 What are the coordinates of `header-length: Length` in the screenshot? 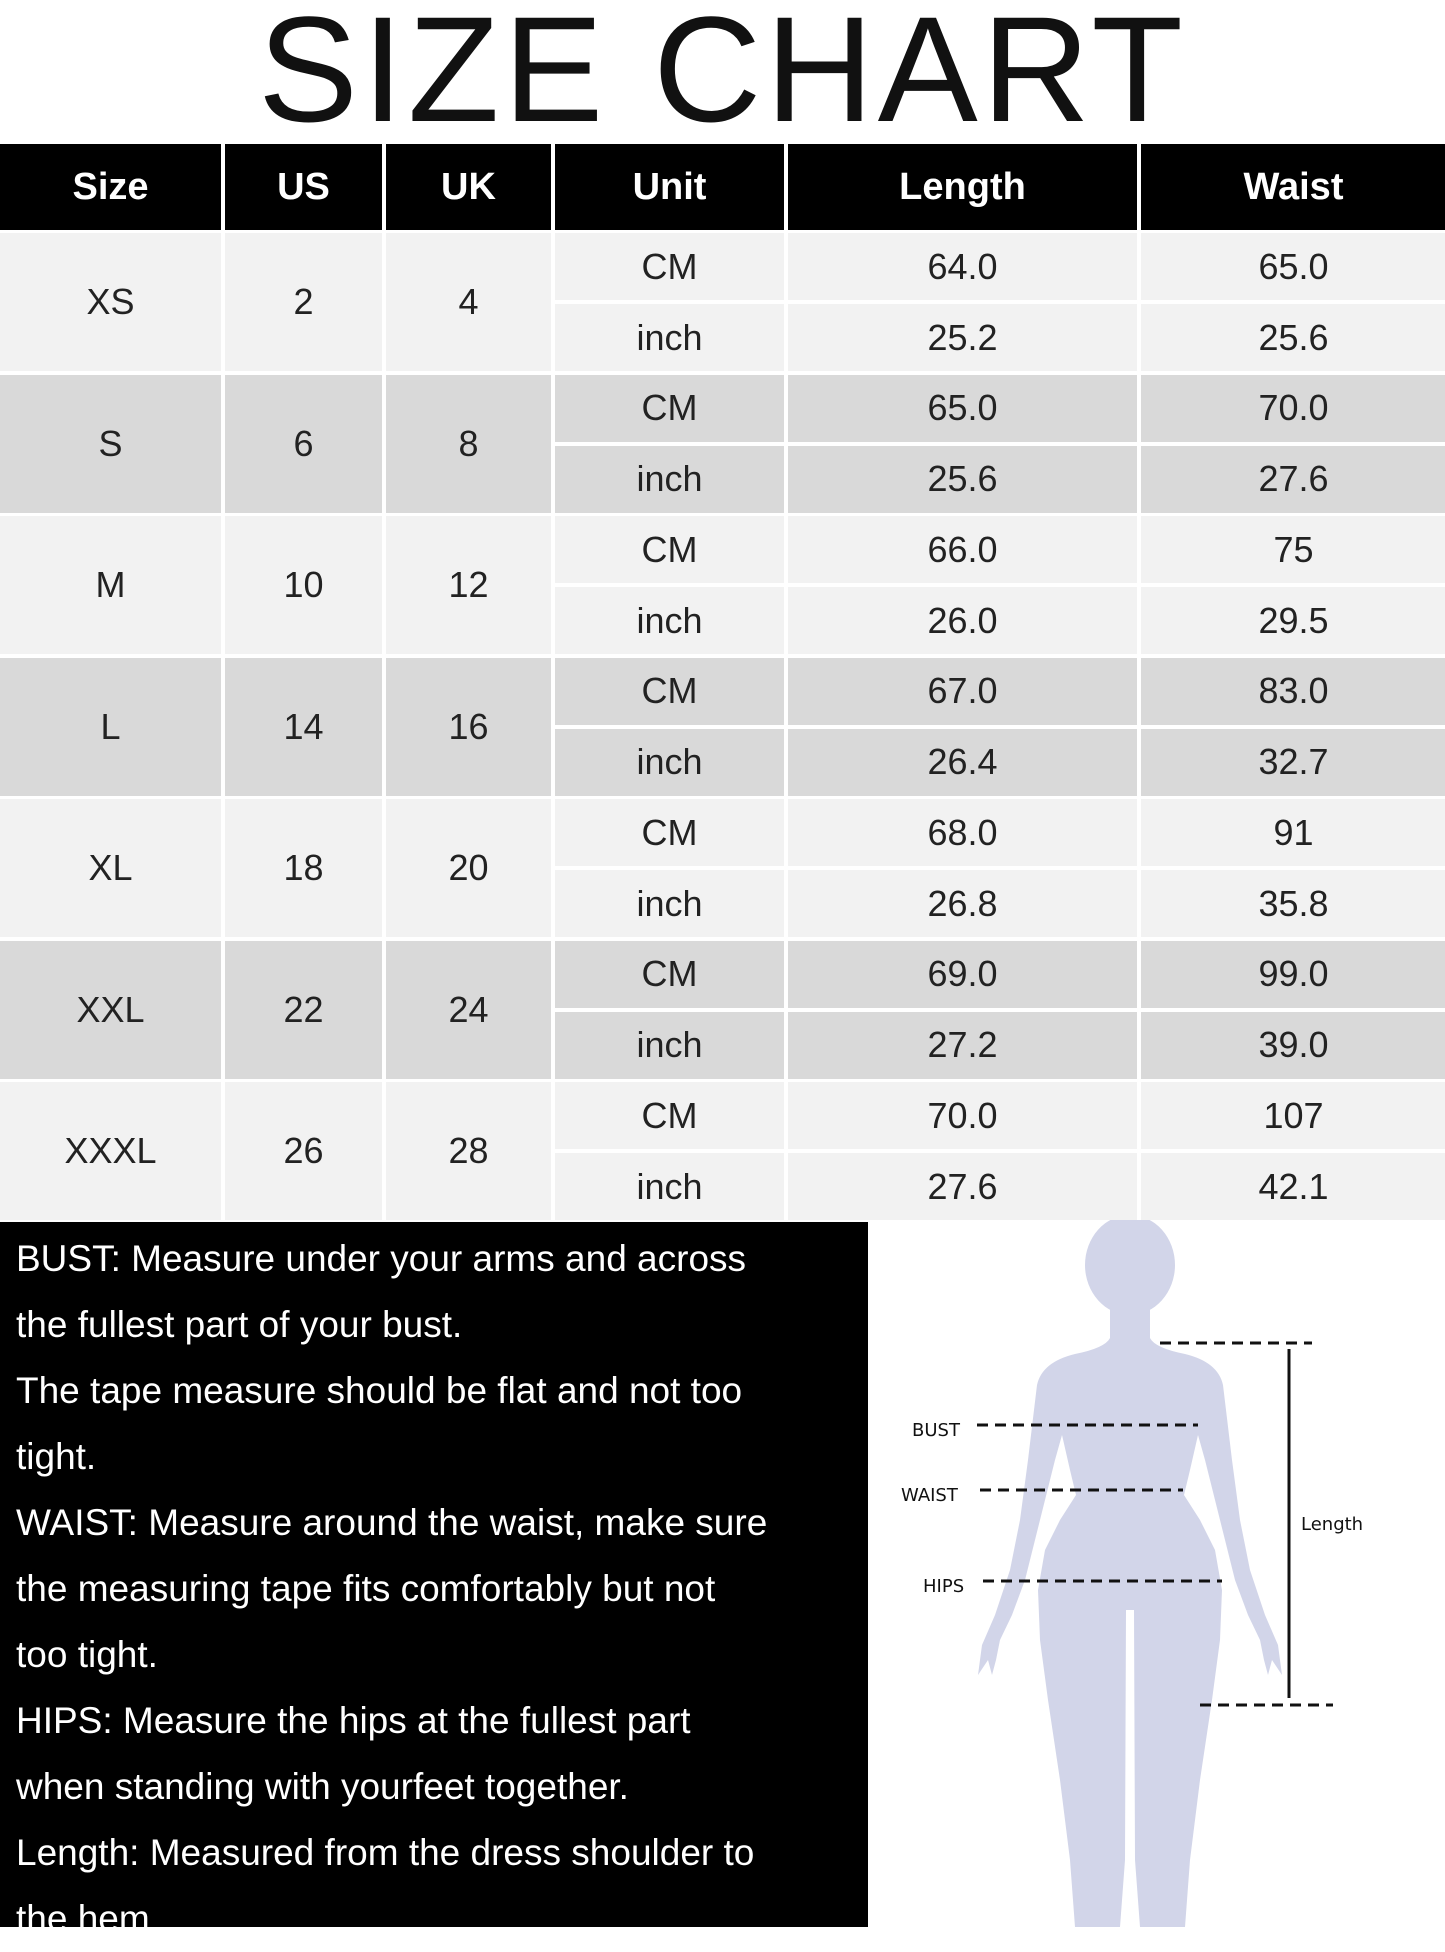 It's located at (962, 187).